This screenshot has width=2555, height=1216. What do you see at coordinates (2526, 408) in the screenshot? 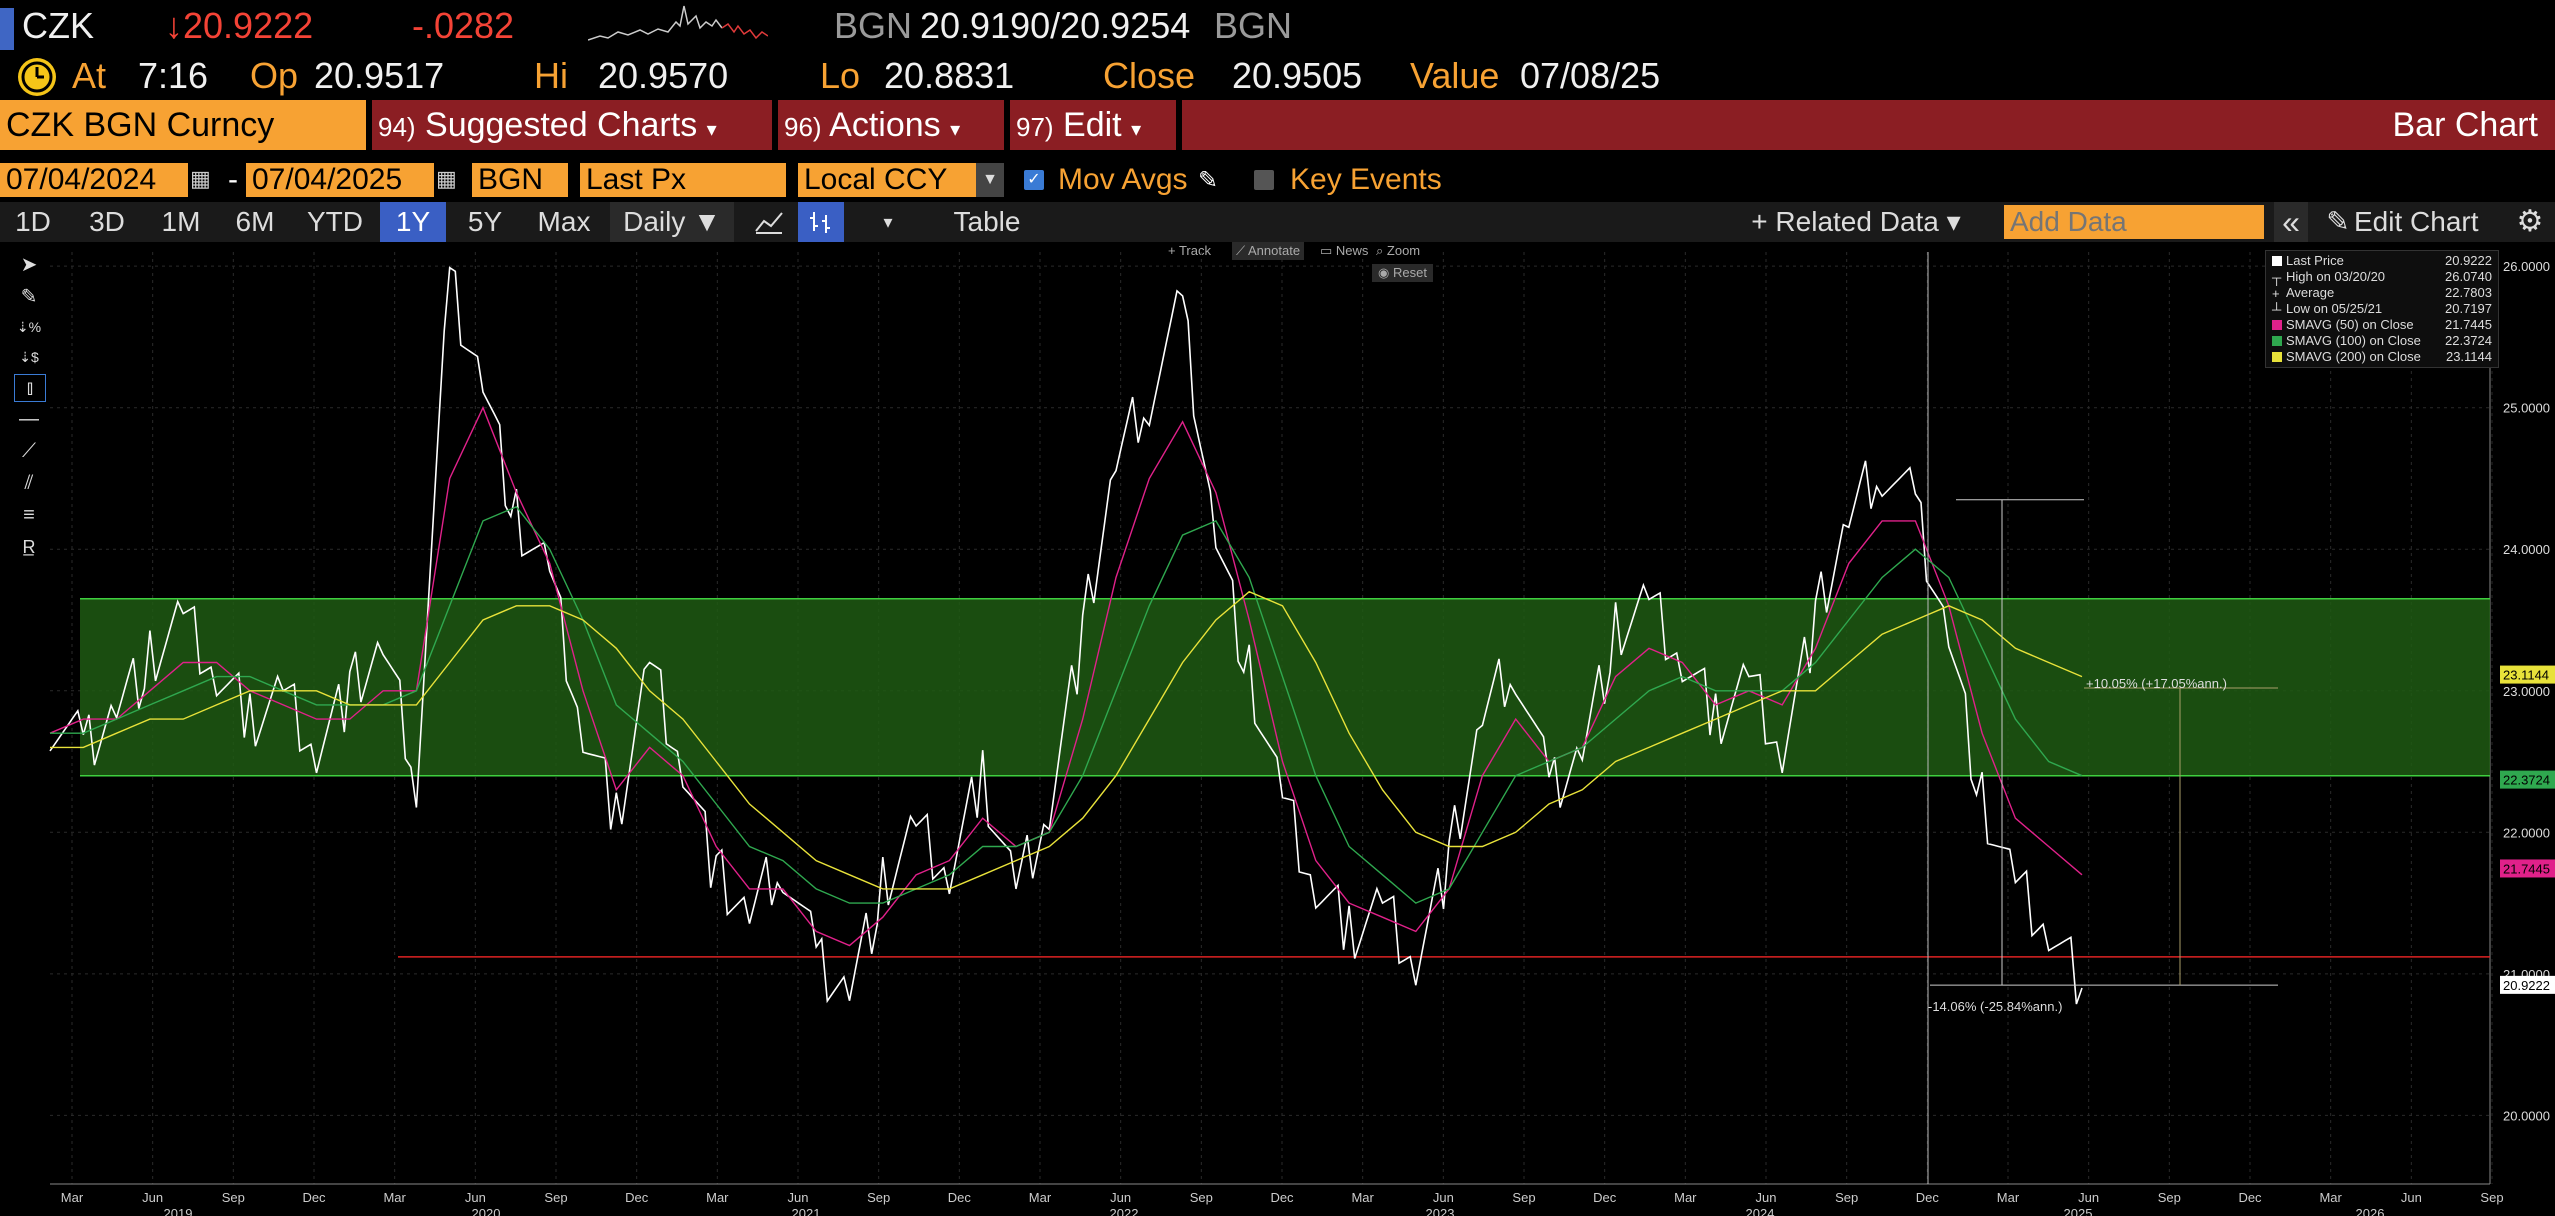
I see `y-tick-label: 25.0000` at bounding box center [2526, 408].